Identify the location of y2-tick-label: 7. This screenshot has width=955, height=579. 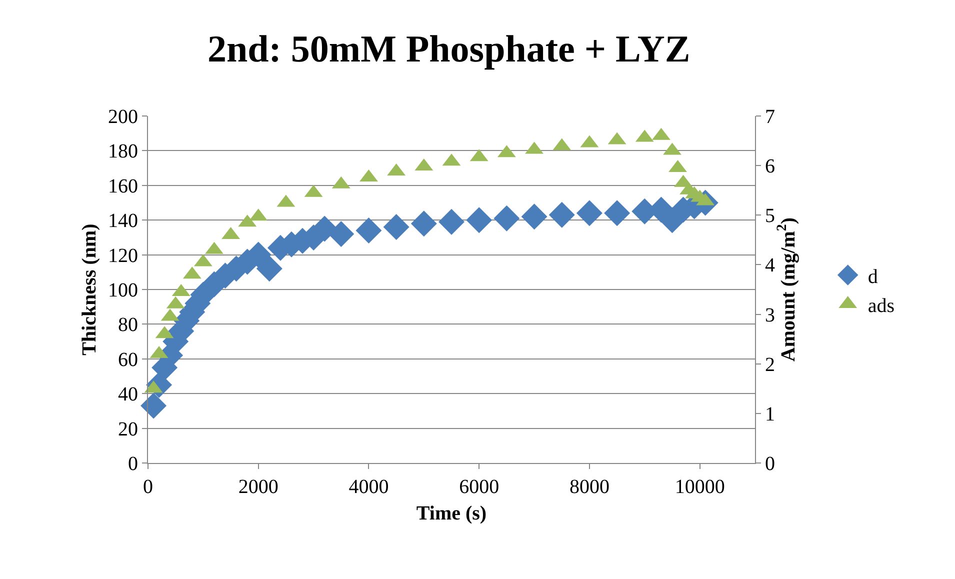
(770, 117).